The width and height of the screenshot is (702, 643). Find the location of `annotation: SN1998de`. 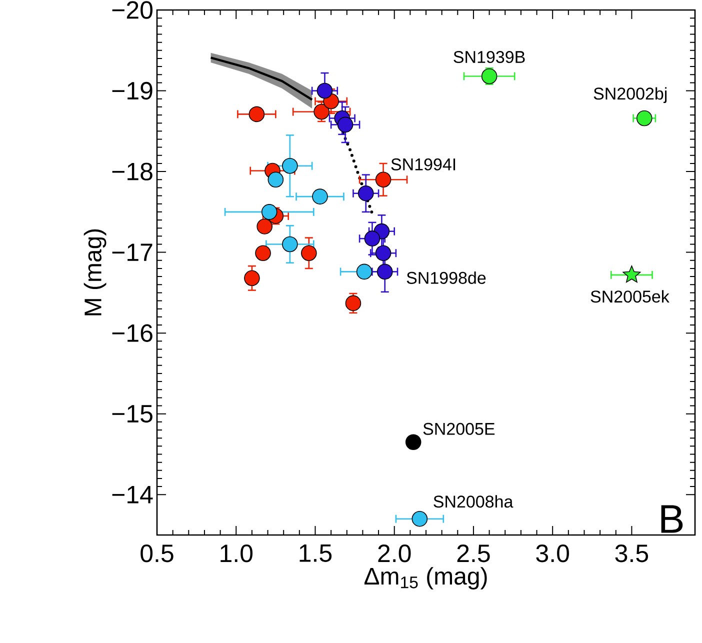

annotation: SN1998de is located at coordinates (446, 277).